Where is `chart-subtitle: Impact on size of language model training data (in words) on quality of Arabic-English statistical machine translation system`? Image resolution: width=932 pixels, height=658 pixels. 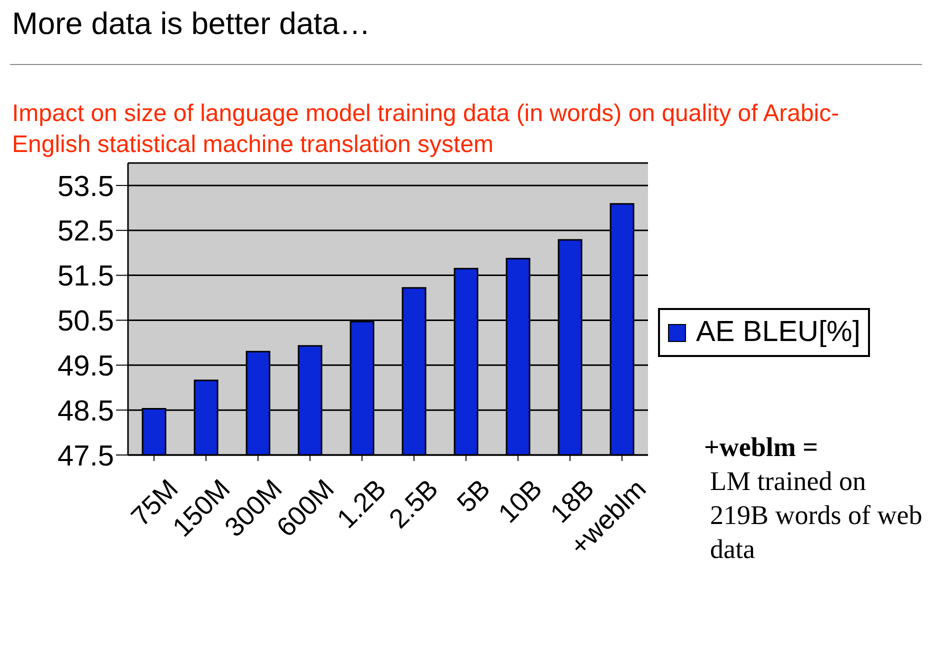
chart-subtitle: Impact on size of language model training data (in words) on quality of Arabic-English statistical machine translation system is located at coordinates (426, 129).